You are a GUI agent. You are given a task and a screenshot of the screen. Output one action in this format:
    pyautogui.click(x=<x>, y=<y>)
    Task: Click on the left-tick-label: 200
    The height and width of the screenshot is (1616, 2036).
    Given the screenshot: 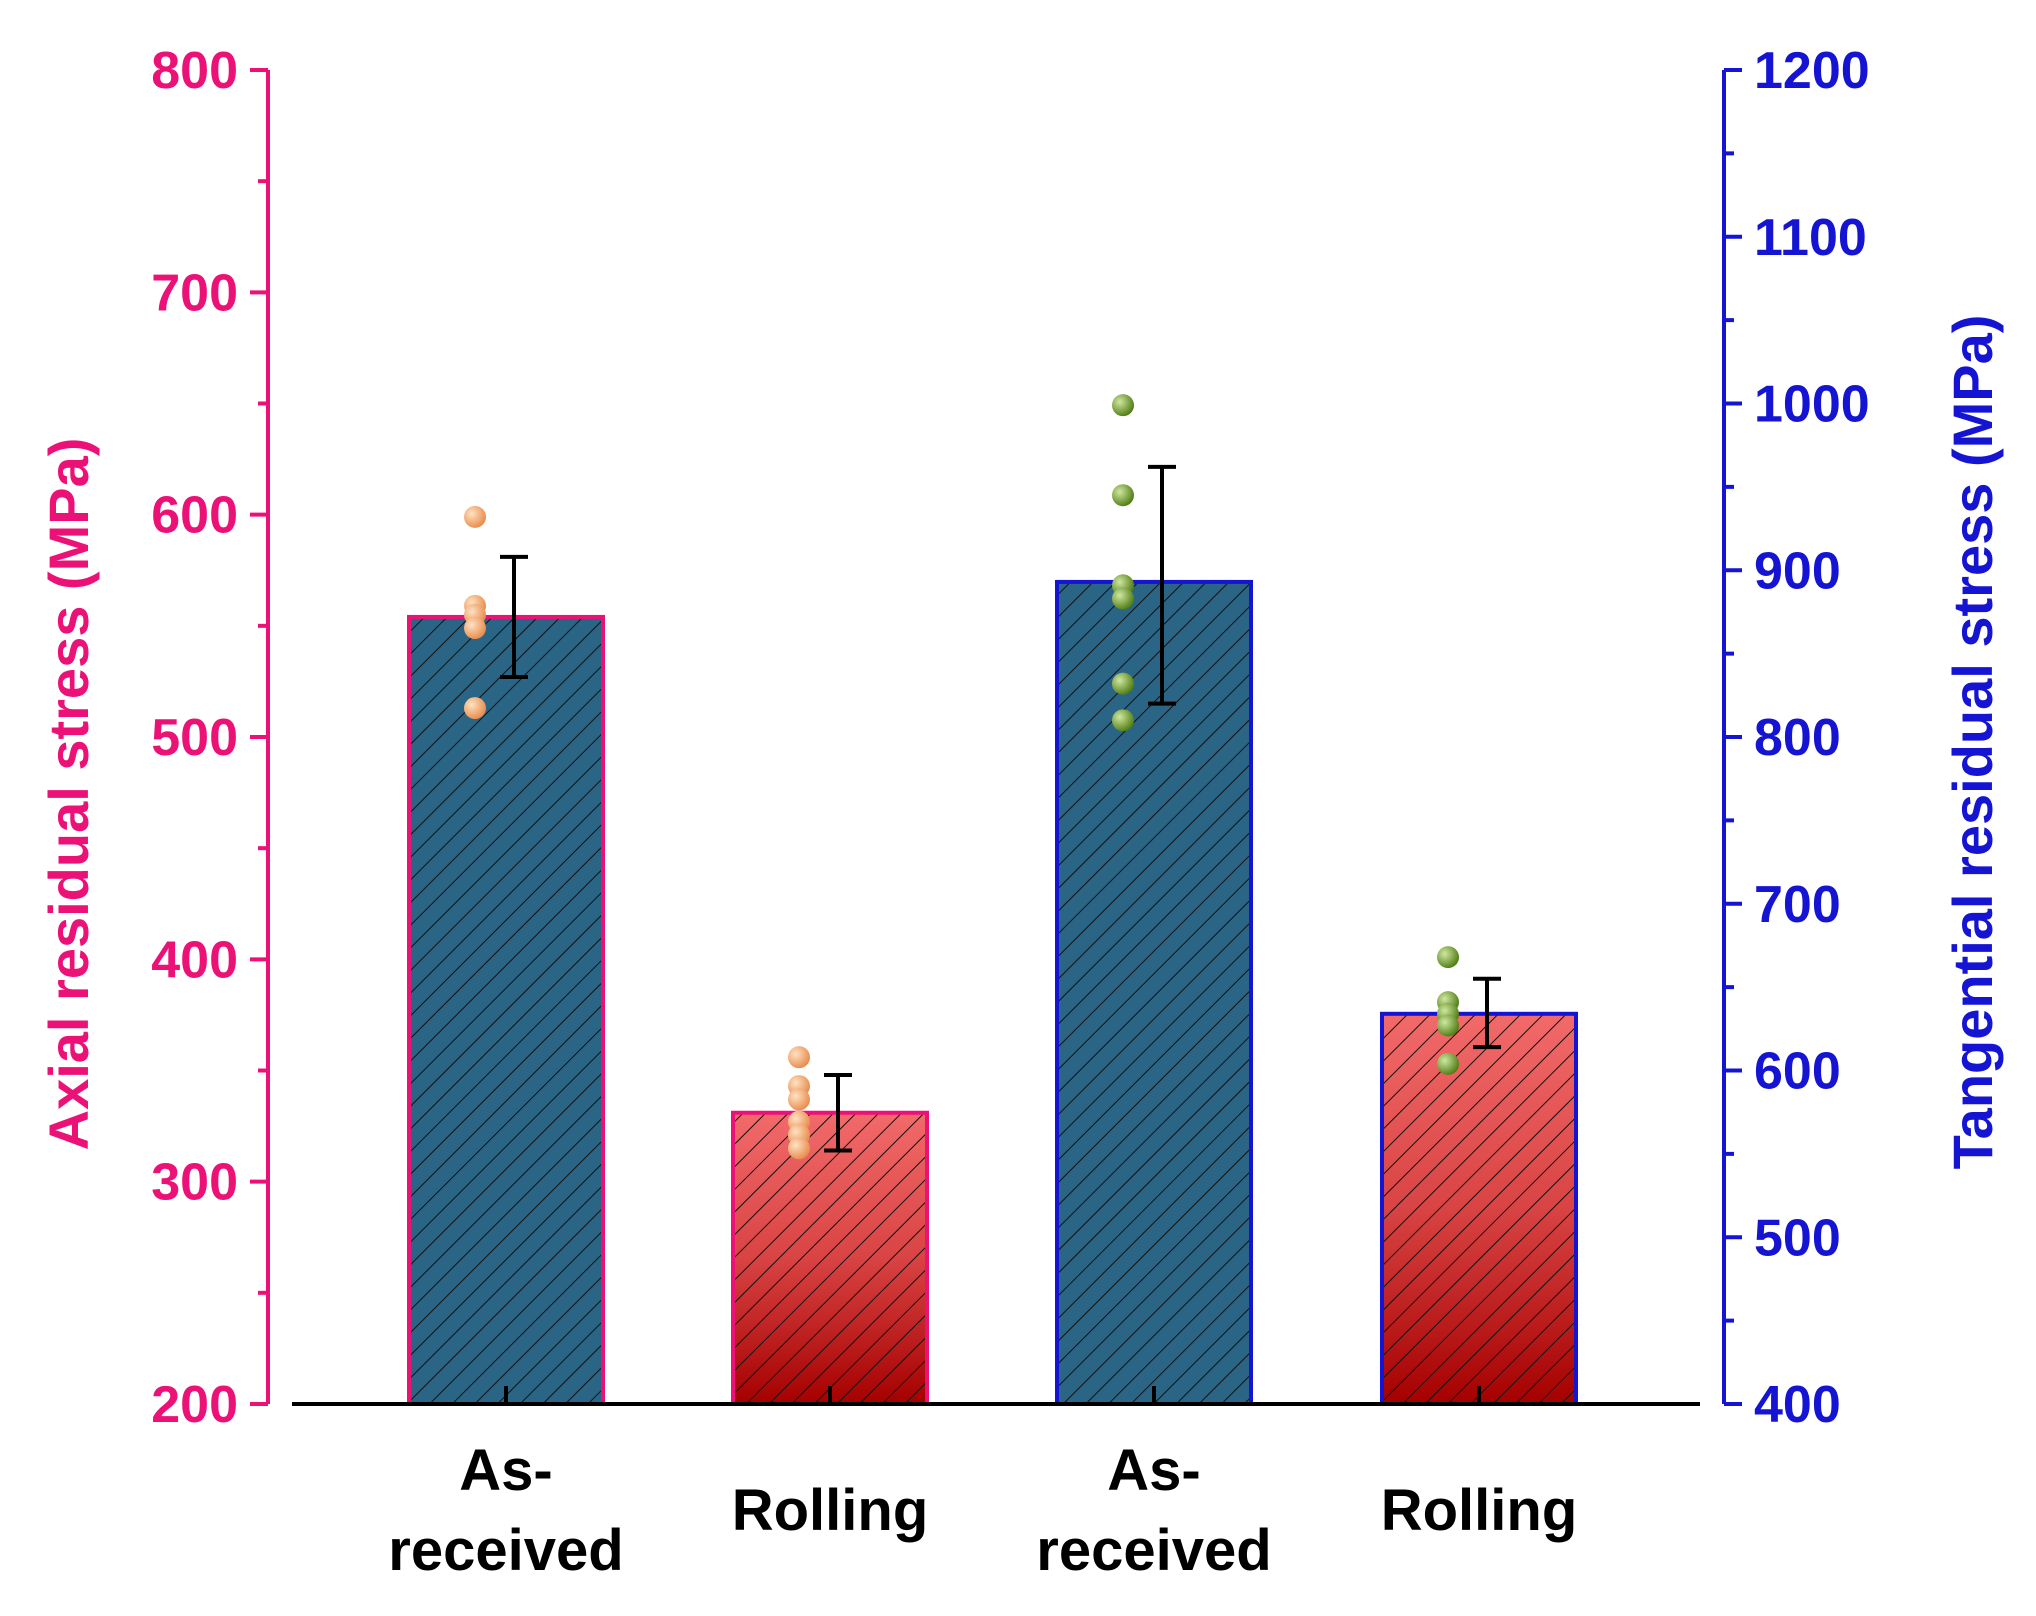 What is the action you would take?
    pyautogui.click(x=194, y=1405)
    